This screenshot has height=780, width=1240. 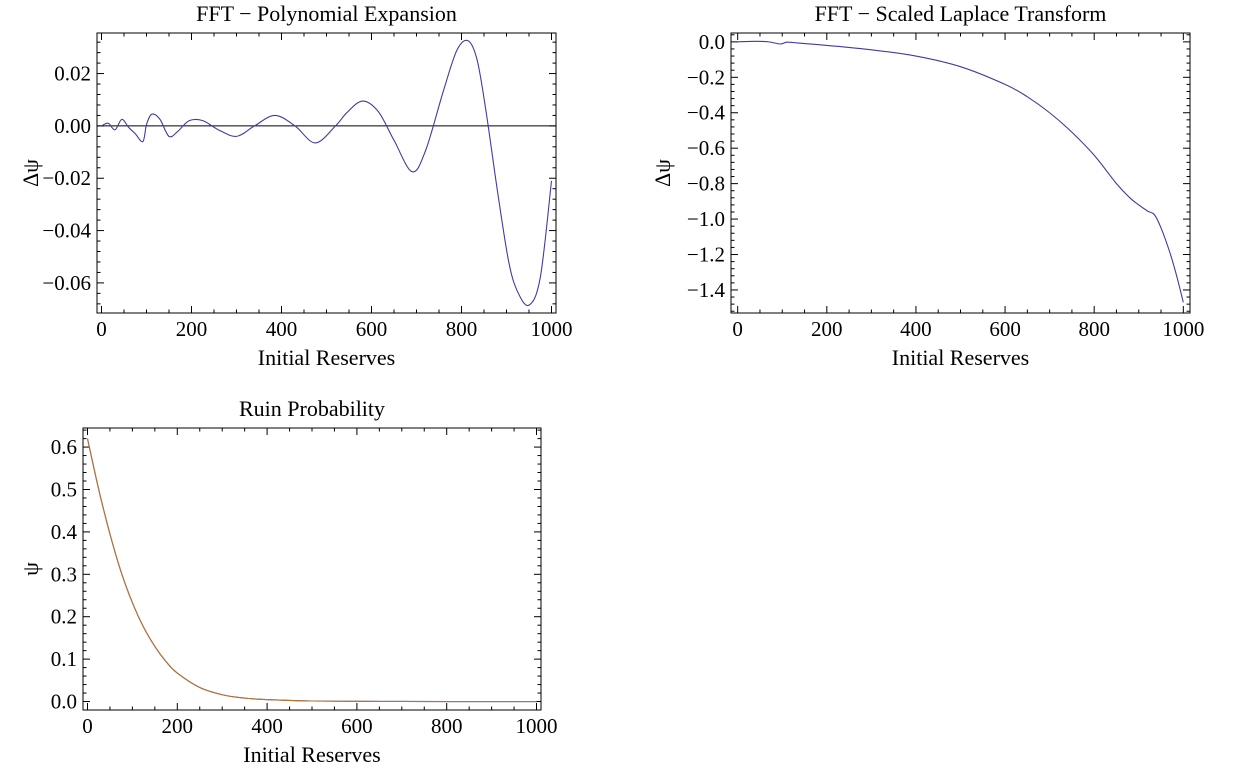 I want to click on y-tick-label: 0.5, so click(x=64, y=489).